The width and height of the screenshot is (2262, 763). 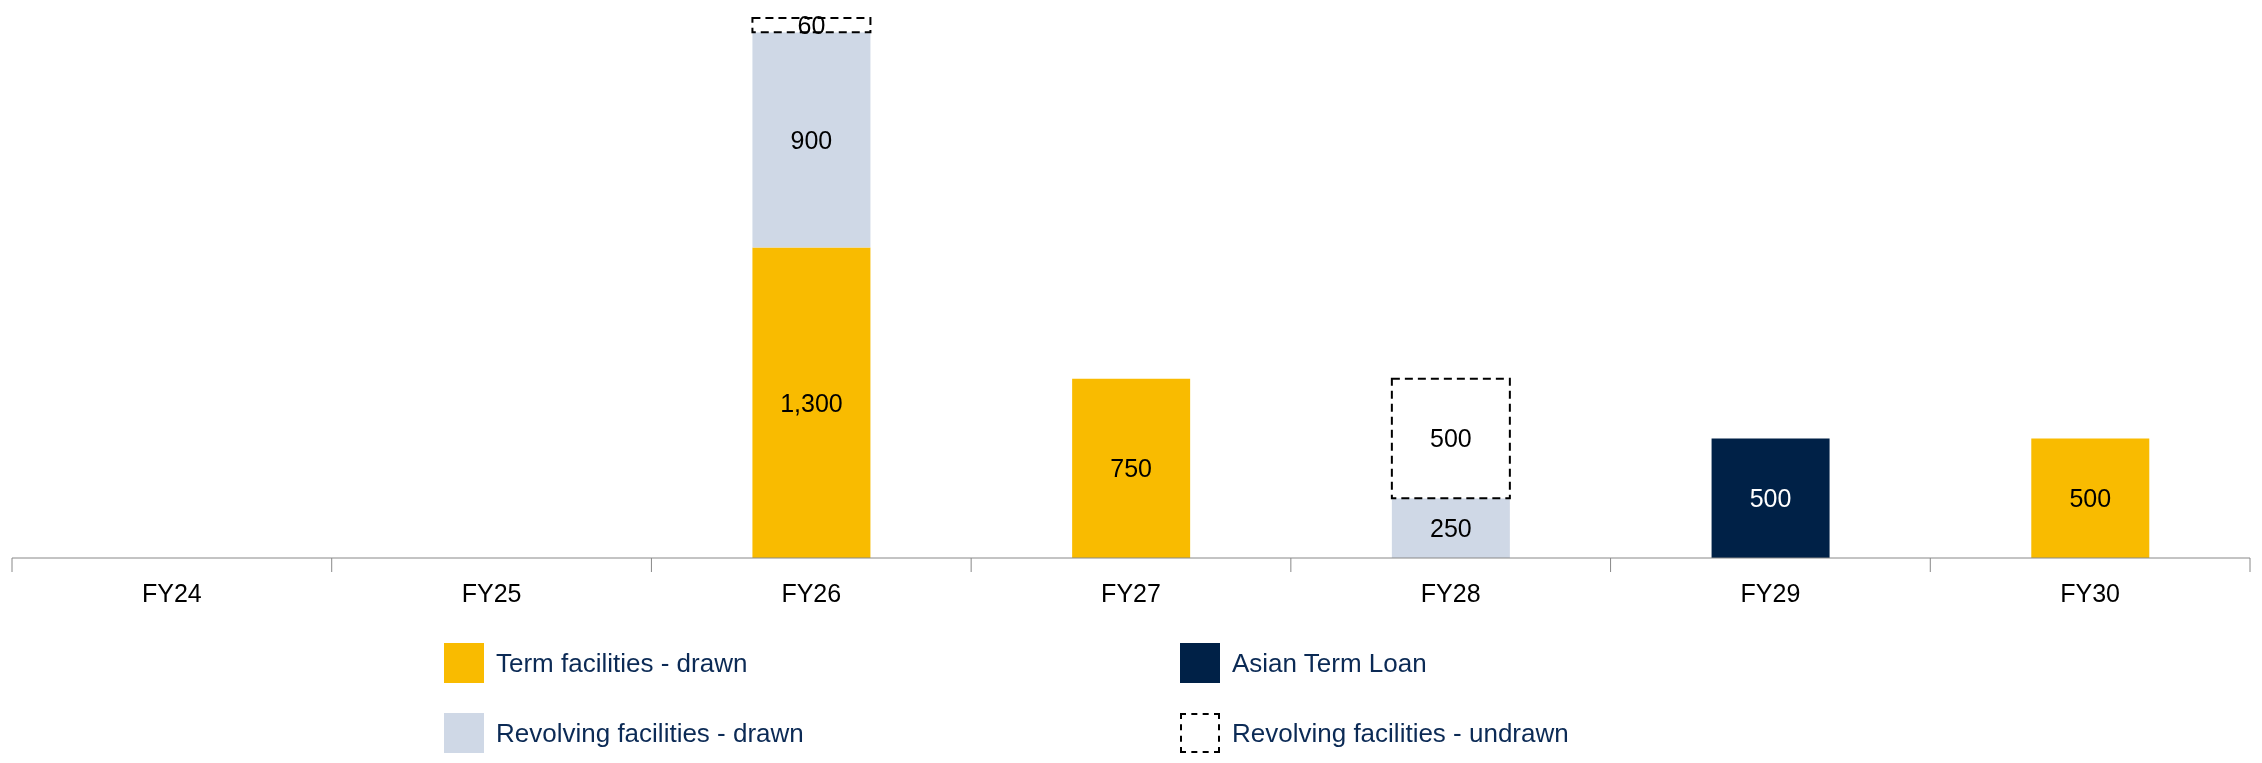 I want to click on x-tick-label: FY24, so click(x=171, y=593).